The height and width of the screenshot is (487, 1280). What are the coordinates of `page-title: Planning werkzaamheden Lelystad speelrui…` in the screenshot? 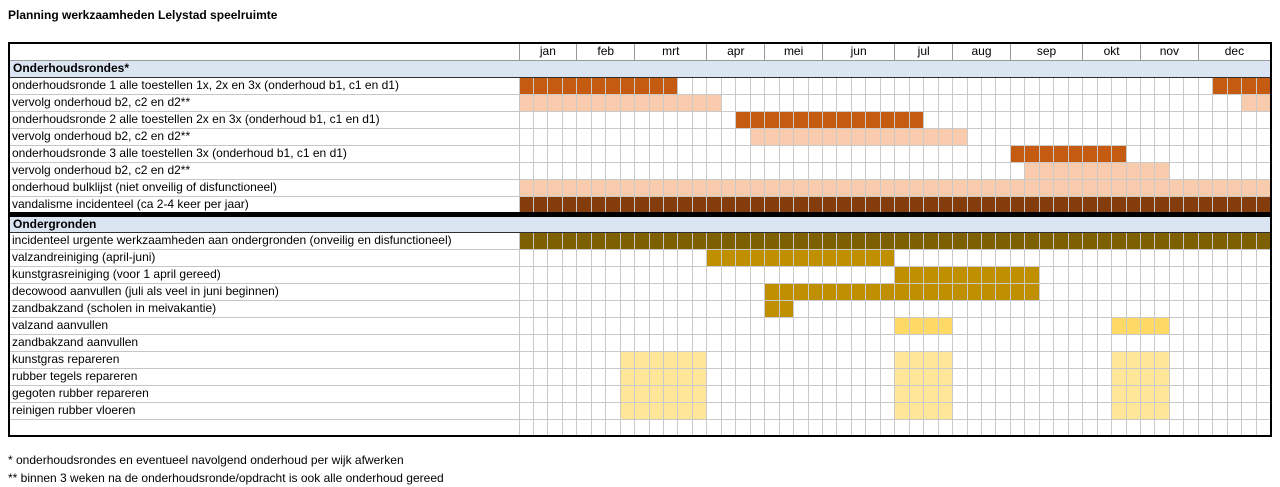 It's located at (143, 15).